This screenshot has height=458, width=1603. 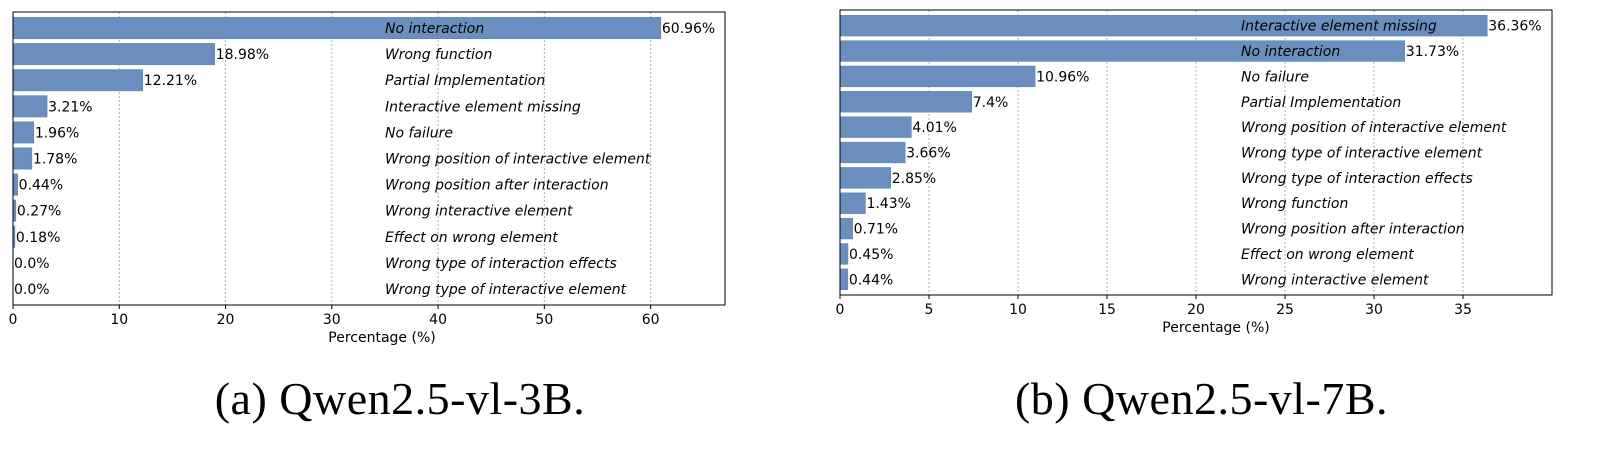 I want to click on category-label-a-5: Wrong position of interactive element, so click(x=518, y=160).